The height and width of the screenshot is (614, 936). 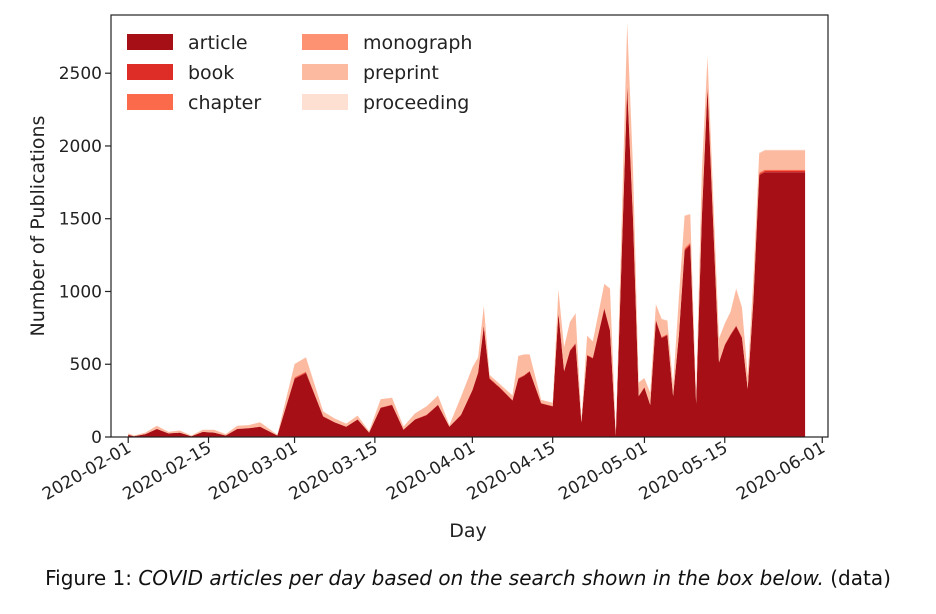 I want to click on y-axis-title: Number of Publications, so click(x=38, y=226).